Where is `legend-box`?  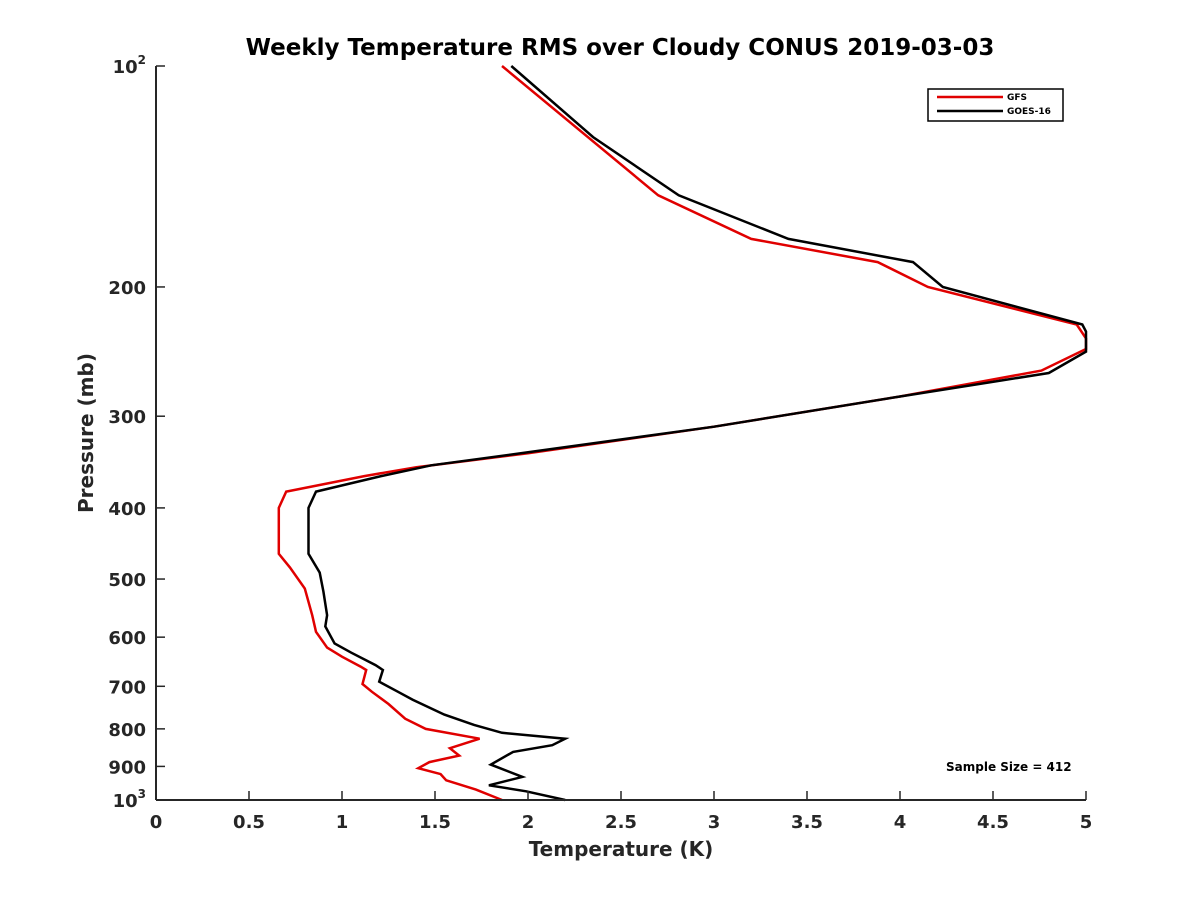 legend-box is located at coordinates (995, 105).